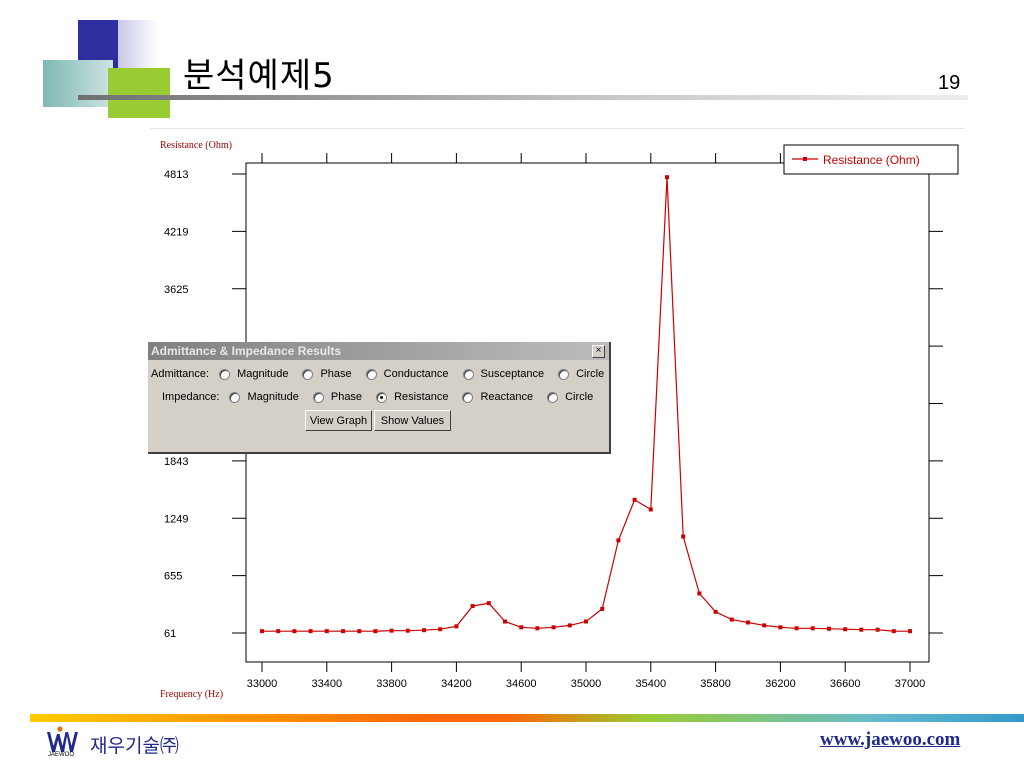  I want to click on admittance-circle-option: Circle, so click(581, 374).